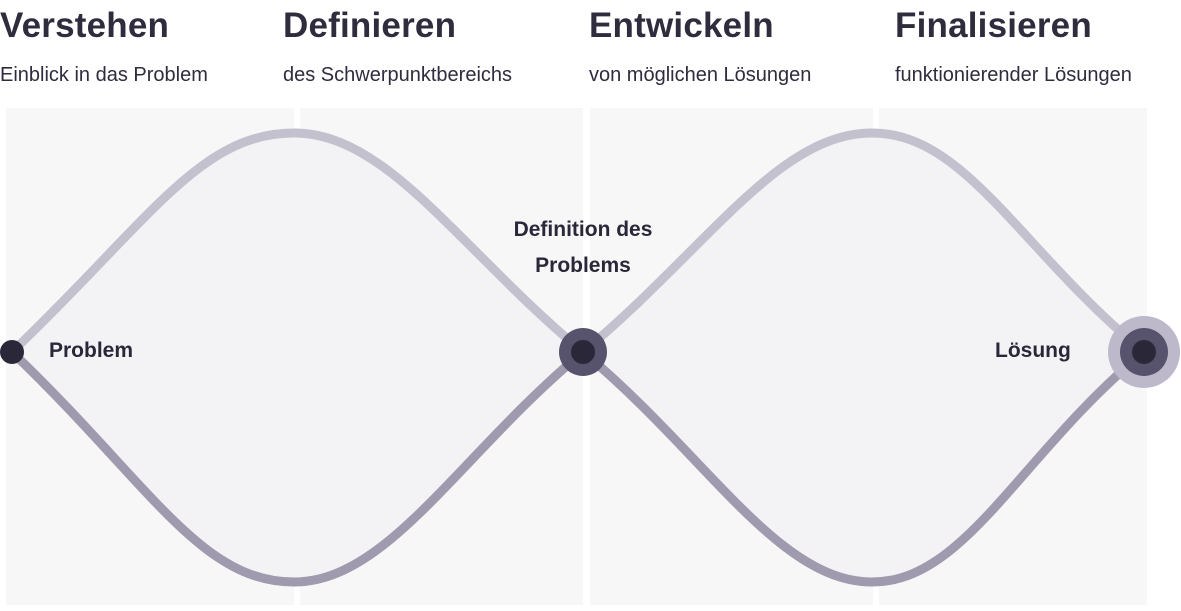  Describe the element at coordinates (12, 352) in the screenshot. I see `problem-node-dot` at that location.